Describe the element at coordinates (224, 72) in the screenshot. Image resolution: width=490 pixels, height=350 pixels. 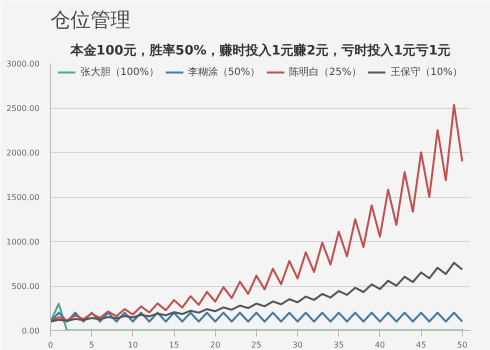
I see `legend-label: 李糊涂（50%）` at that location.